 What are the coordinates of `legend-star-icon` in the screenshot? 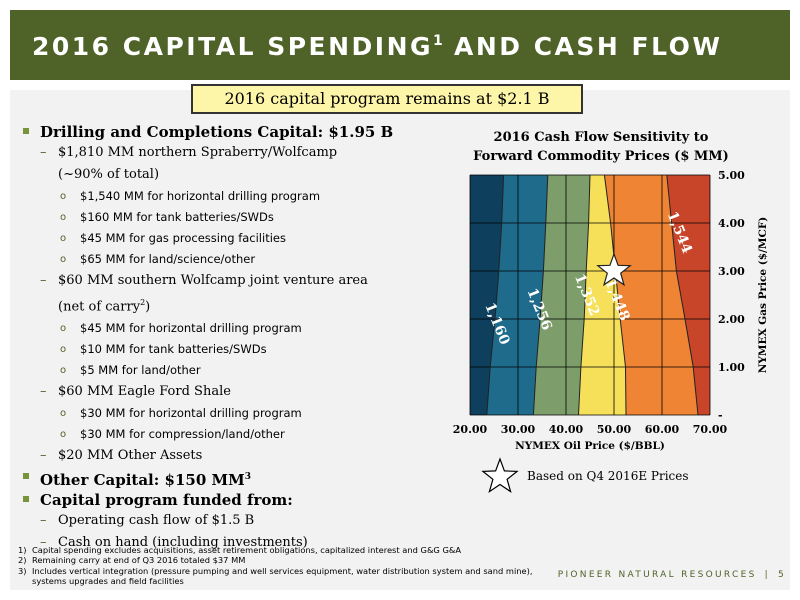 It's located at (500, 475).